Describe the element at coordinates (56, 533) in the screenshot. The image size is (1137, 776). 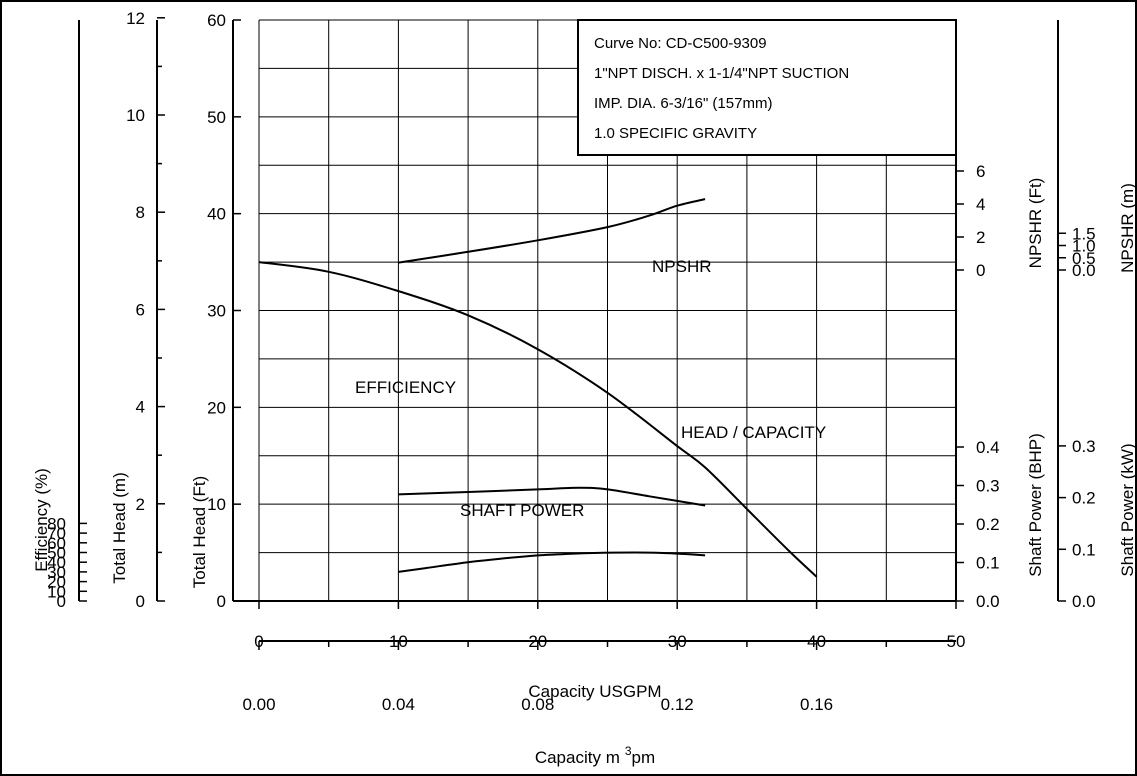
I see `efficiency-axis-tick-label: 70` at that location.